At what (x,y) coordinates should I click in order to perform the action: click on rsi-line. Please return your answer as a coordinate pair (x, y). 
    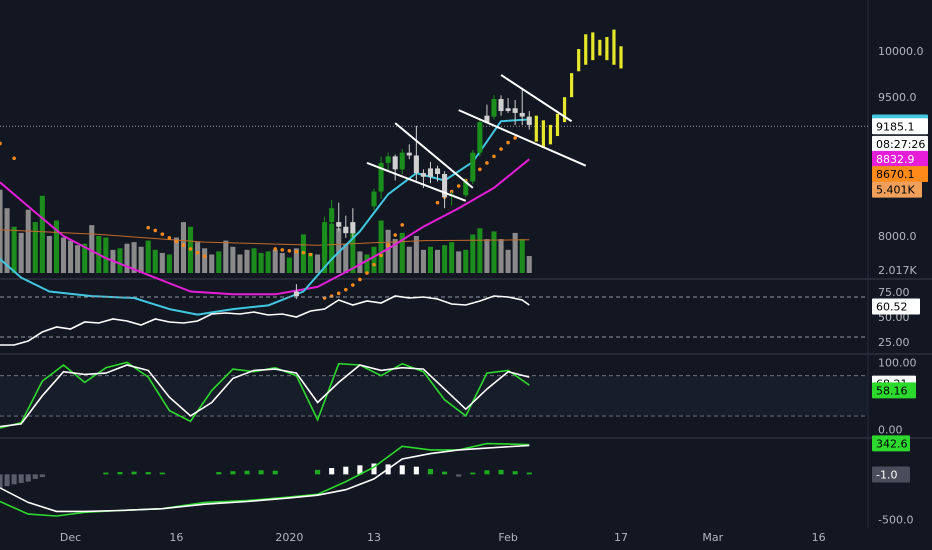
    Looking at the image, I should click on (265, 320).